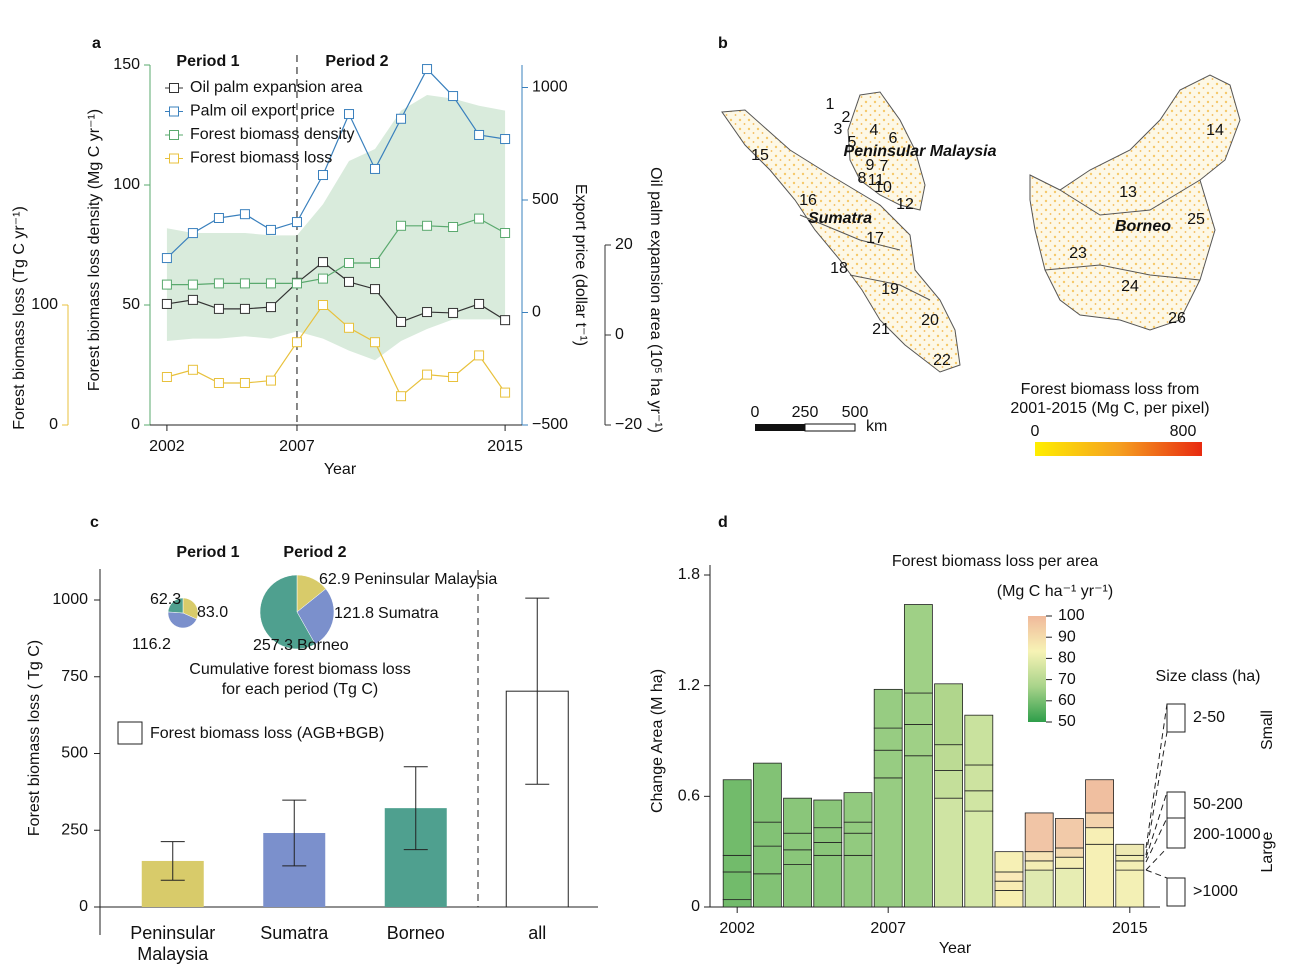  What do you see at coordinates (505, 446) in the screenshot?
I see `x-tick-label: 2015` at bounding box center [505, 446].